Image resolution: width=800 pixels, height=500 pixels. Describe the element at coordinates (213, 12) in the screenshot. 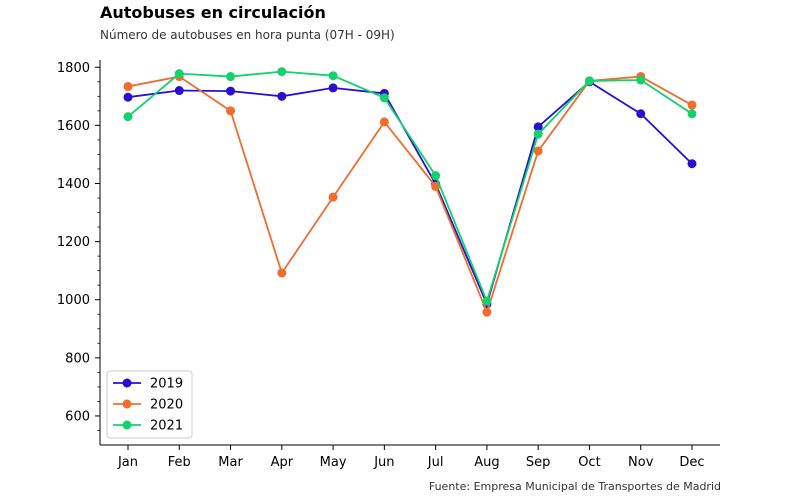

I see `chart-title: Autobuses en circulación` at that location.